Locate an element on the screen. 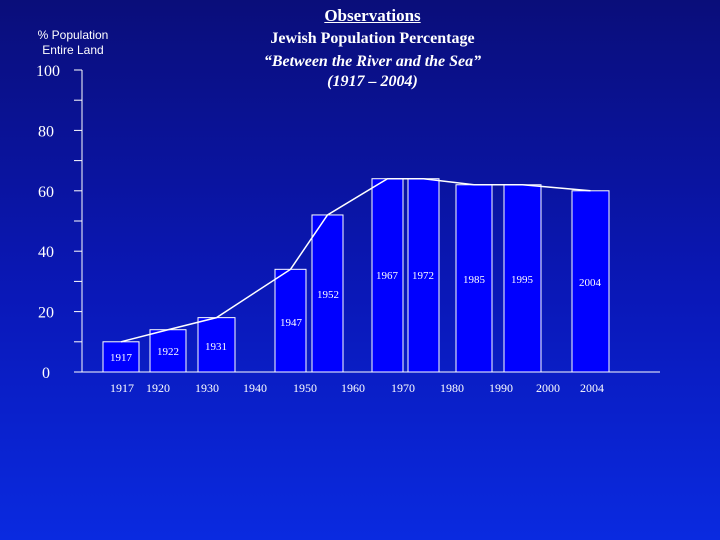 Image resolution: width=720 pixels, height=540 pixels. bar-1995 is located at coordinates (522, 278).